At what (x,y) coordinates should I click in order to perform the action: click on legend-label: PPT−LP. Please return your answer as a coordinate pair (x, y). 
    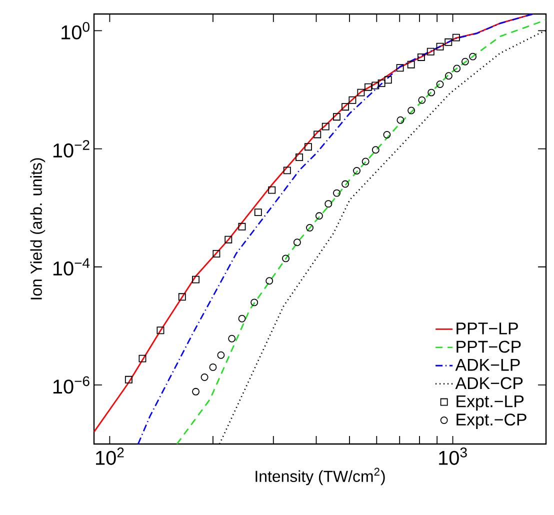
    Looking at the image, I should click on (487, 328).